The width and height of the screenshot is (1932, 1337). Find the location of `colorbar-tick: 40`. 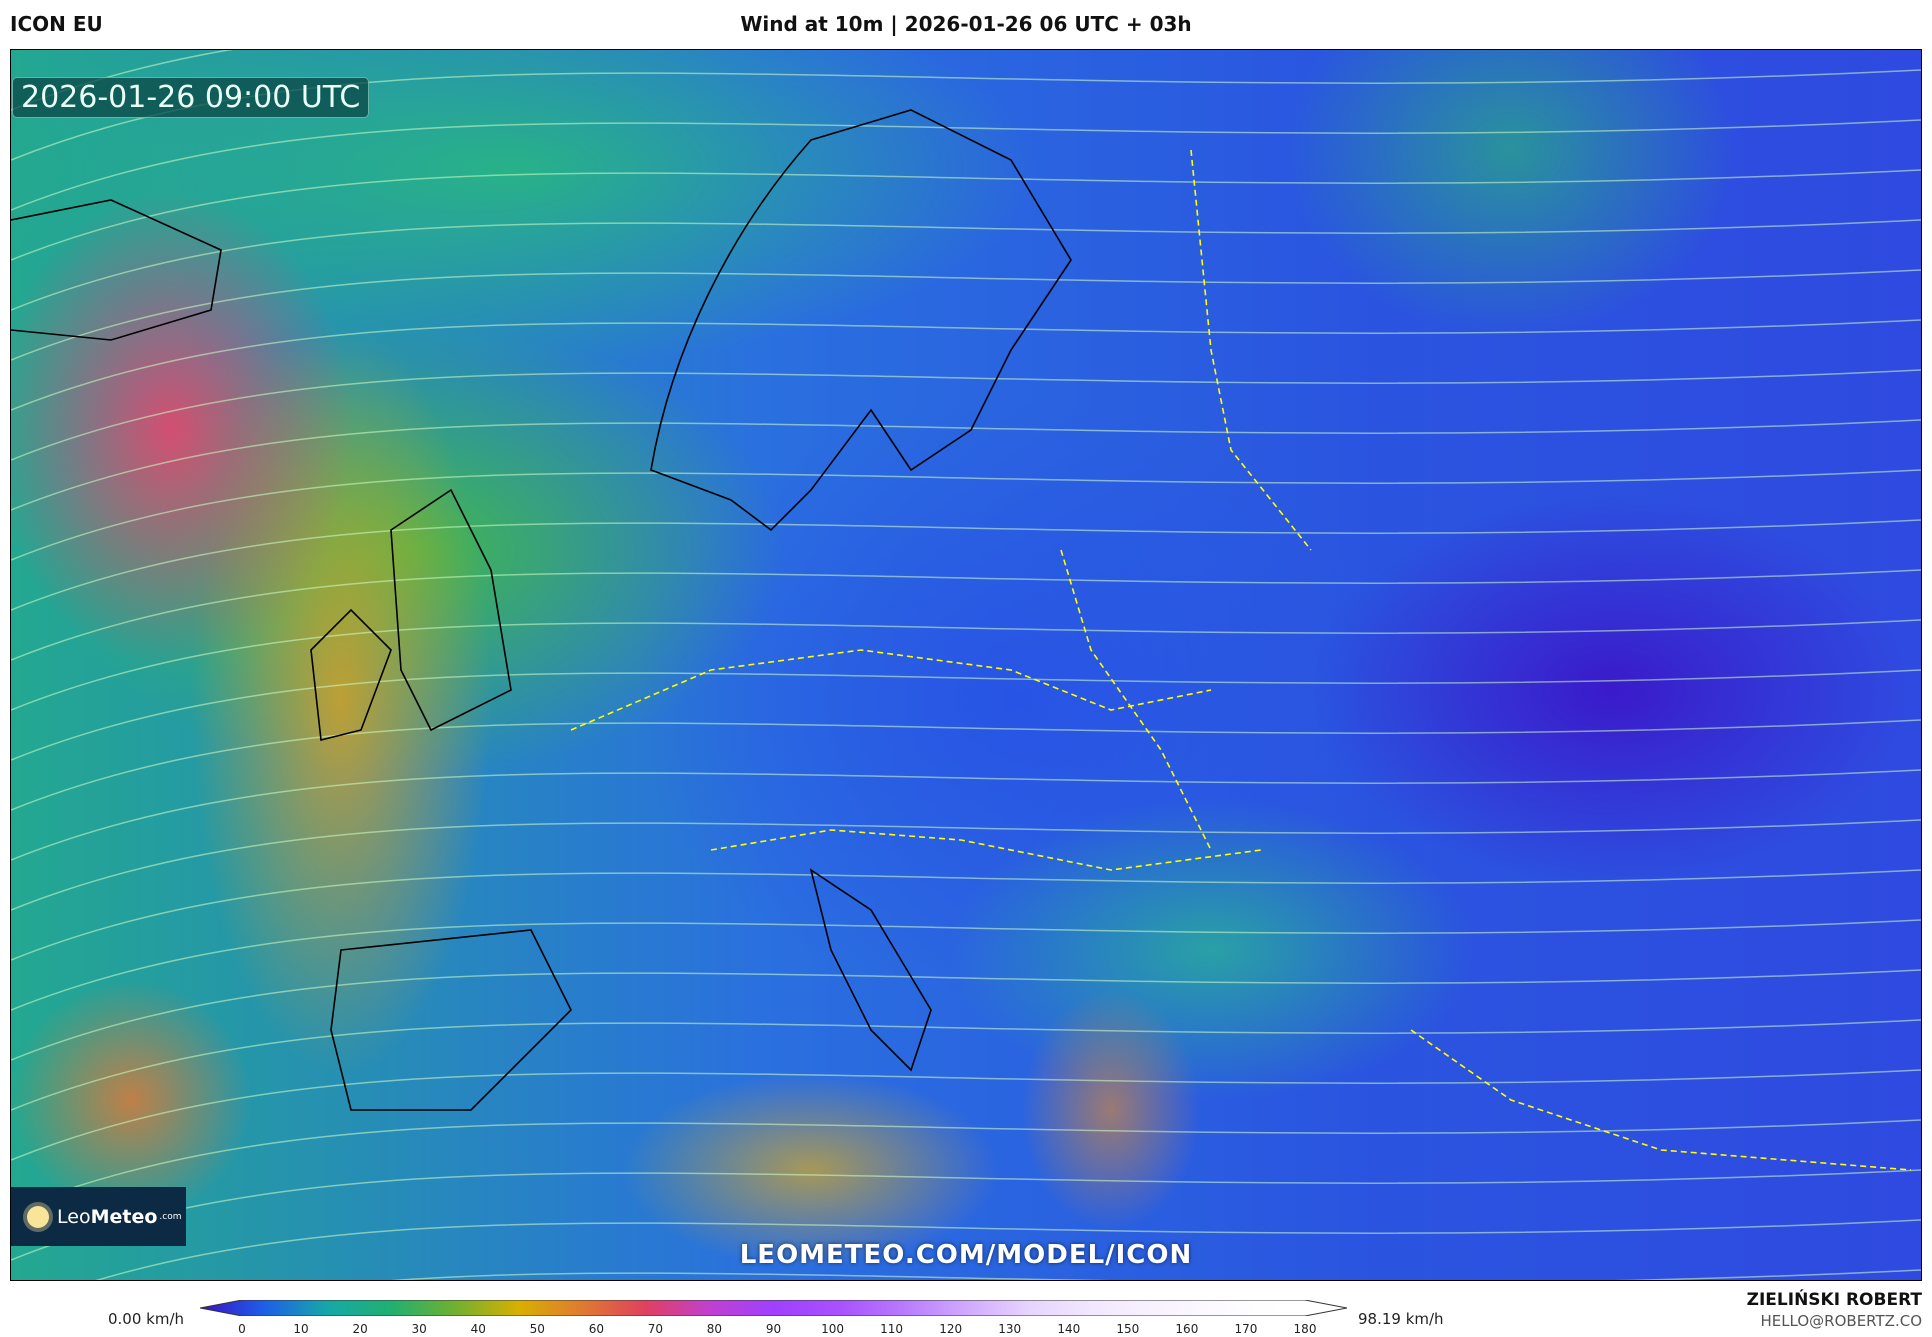

colorbar-tick: 40 is located at coordinates (478, 1329).